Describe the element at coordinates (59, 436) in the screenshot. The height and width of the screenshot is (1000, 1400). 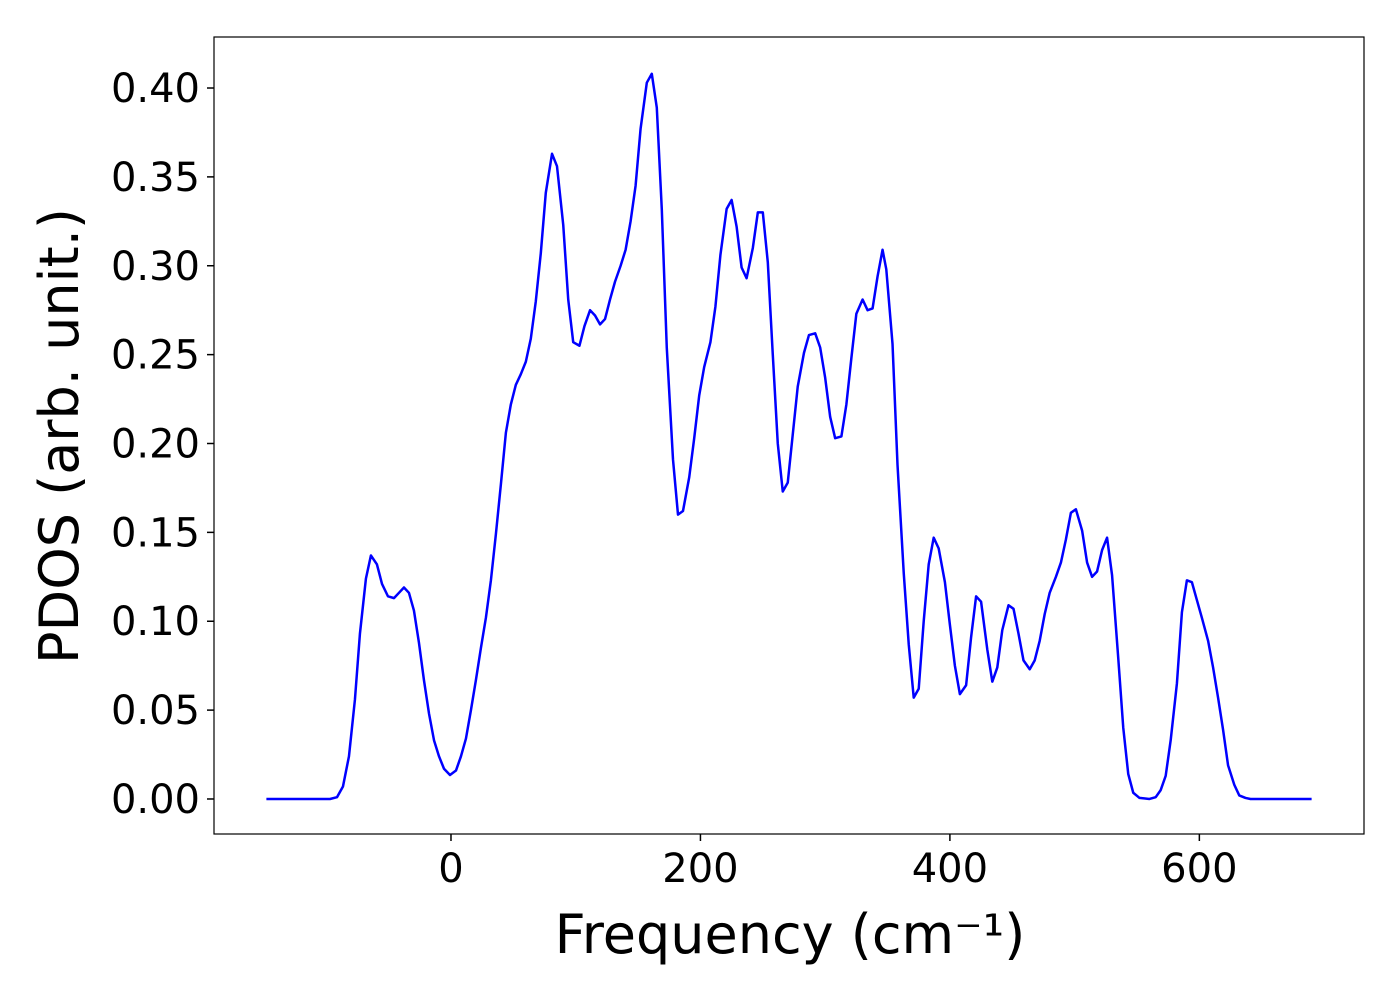
I see `y-axis-label: PDOS (arb. unit.)` at that location.